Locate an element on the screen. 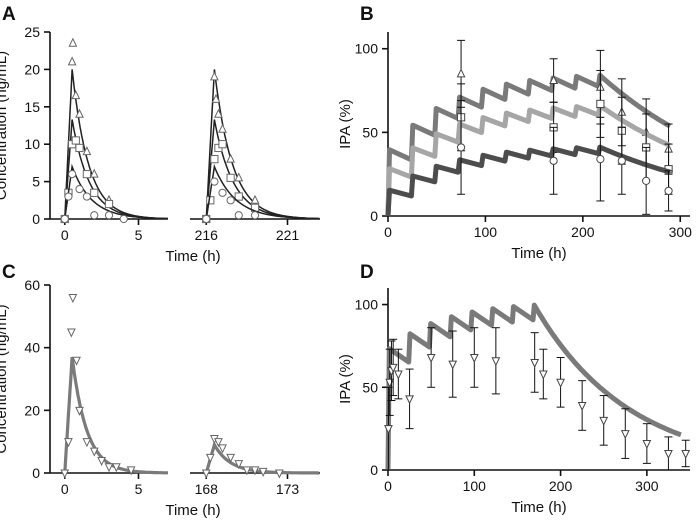 This screenshot has height=520, width=699. panel-letter-d: D is located at coordinates (367, 272).